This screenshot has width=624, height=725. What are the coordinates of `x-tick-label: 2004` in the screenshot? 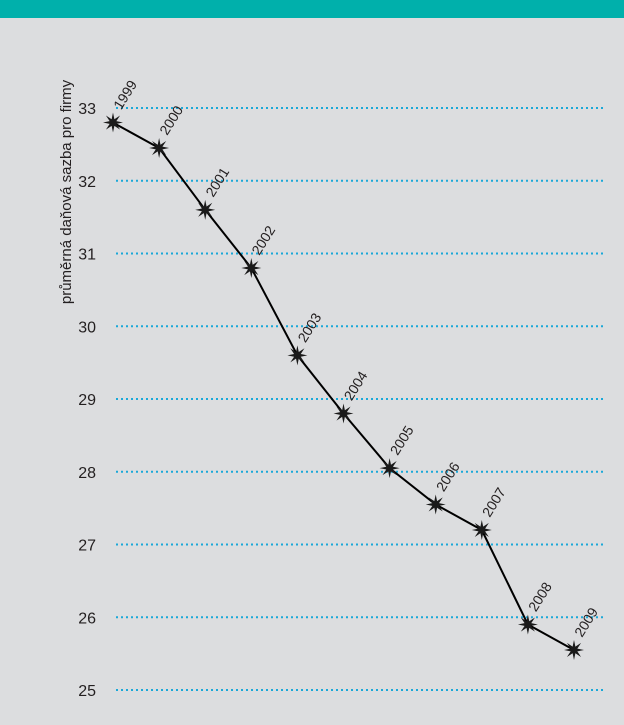 It's located at (355, 385).